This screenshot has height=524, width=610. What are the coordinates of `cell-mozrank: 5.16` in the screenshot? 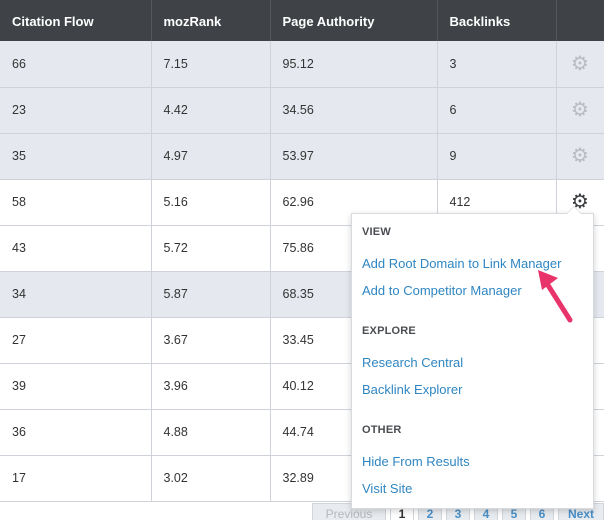 It's located at (211, 202).